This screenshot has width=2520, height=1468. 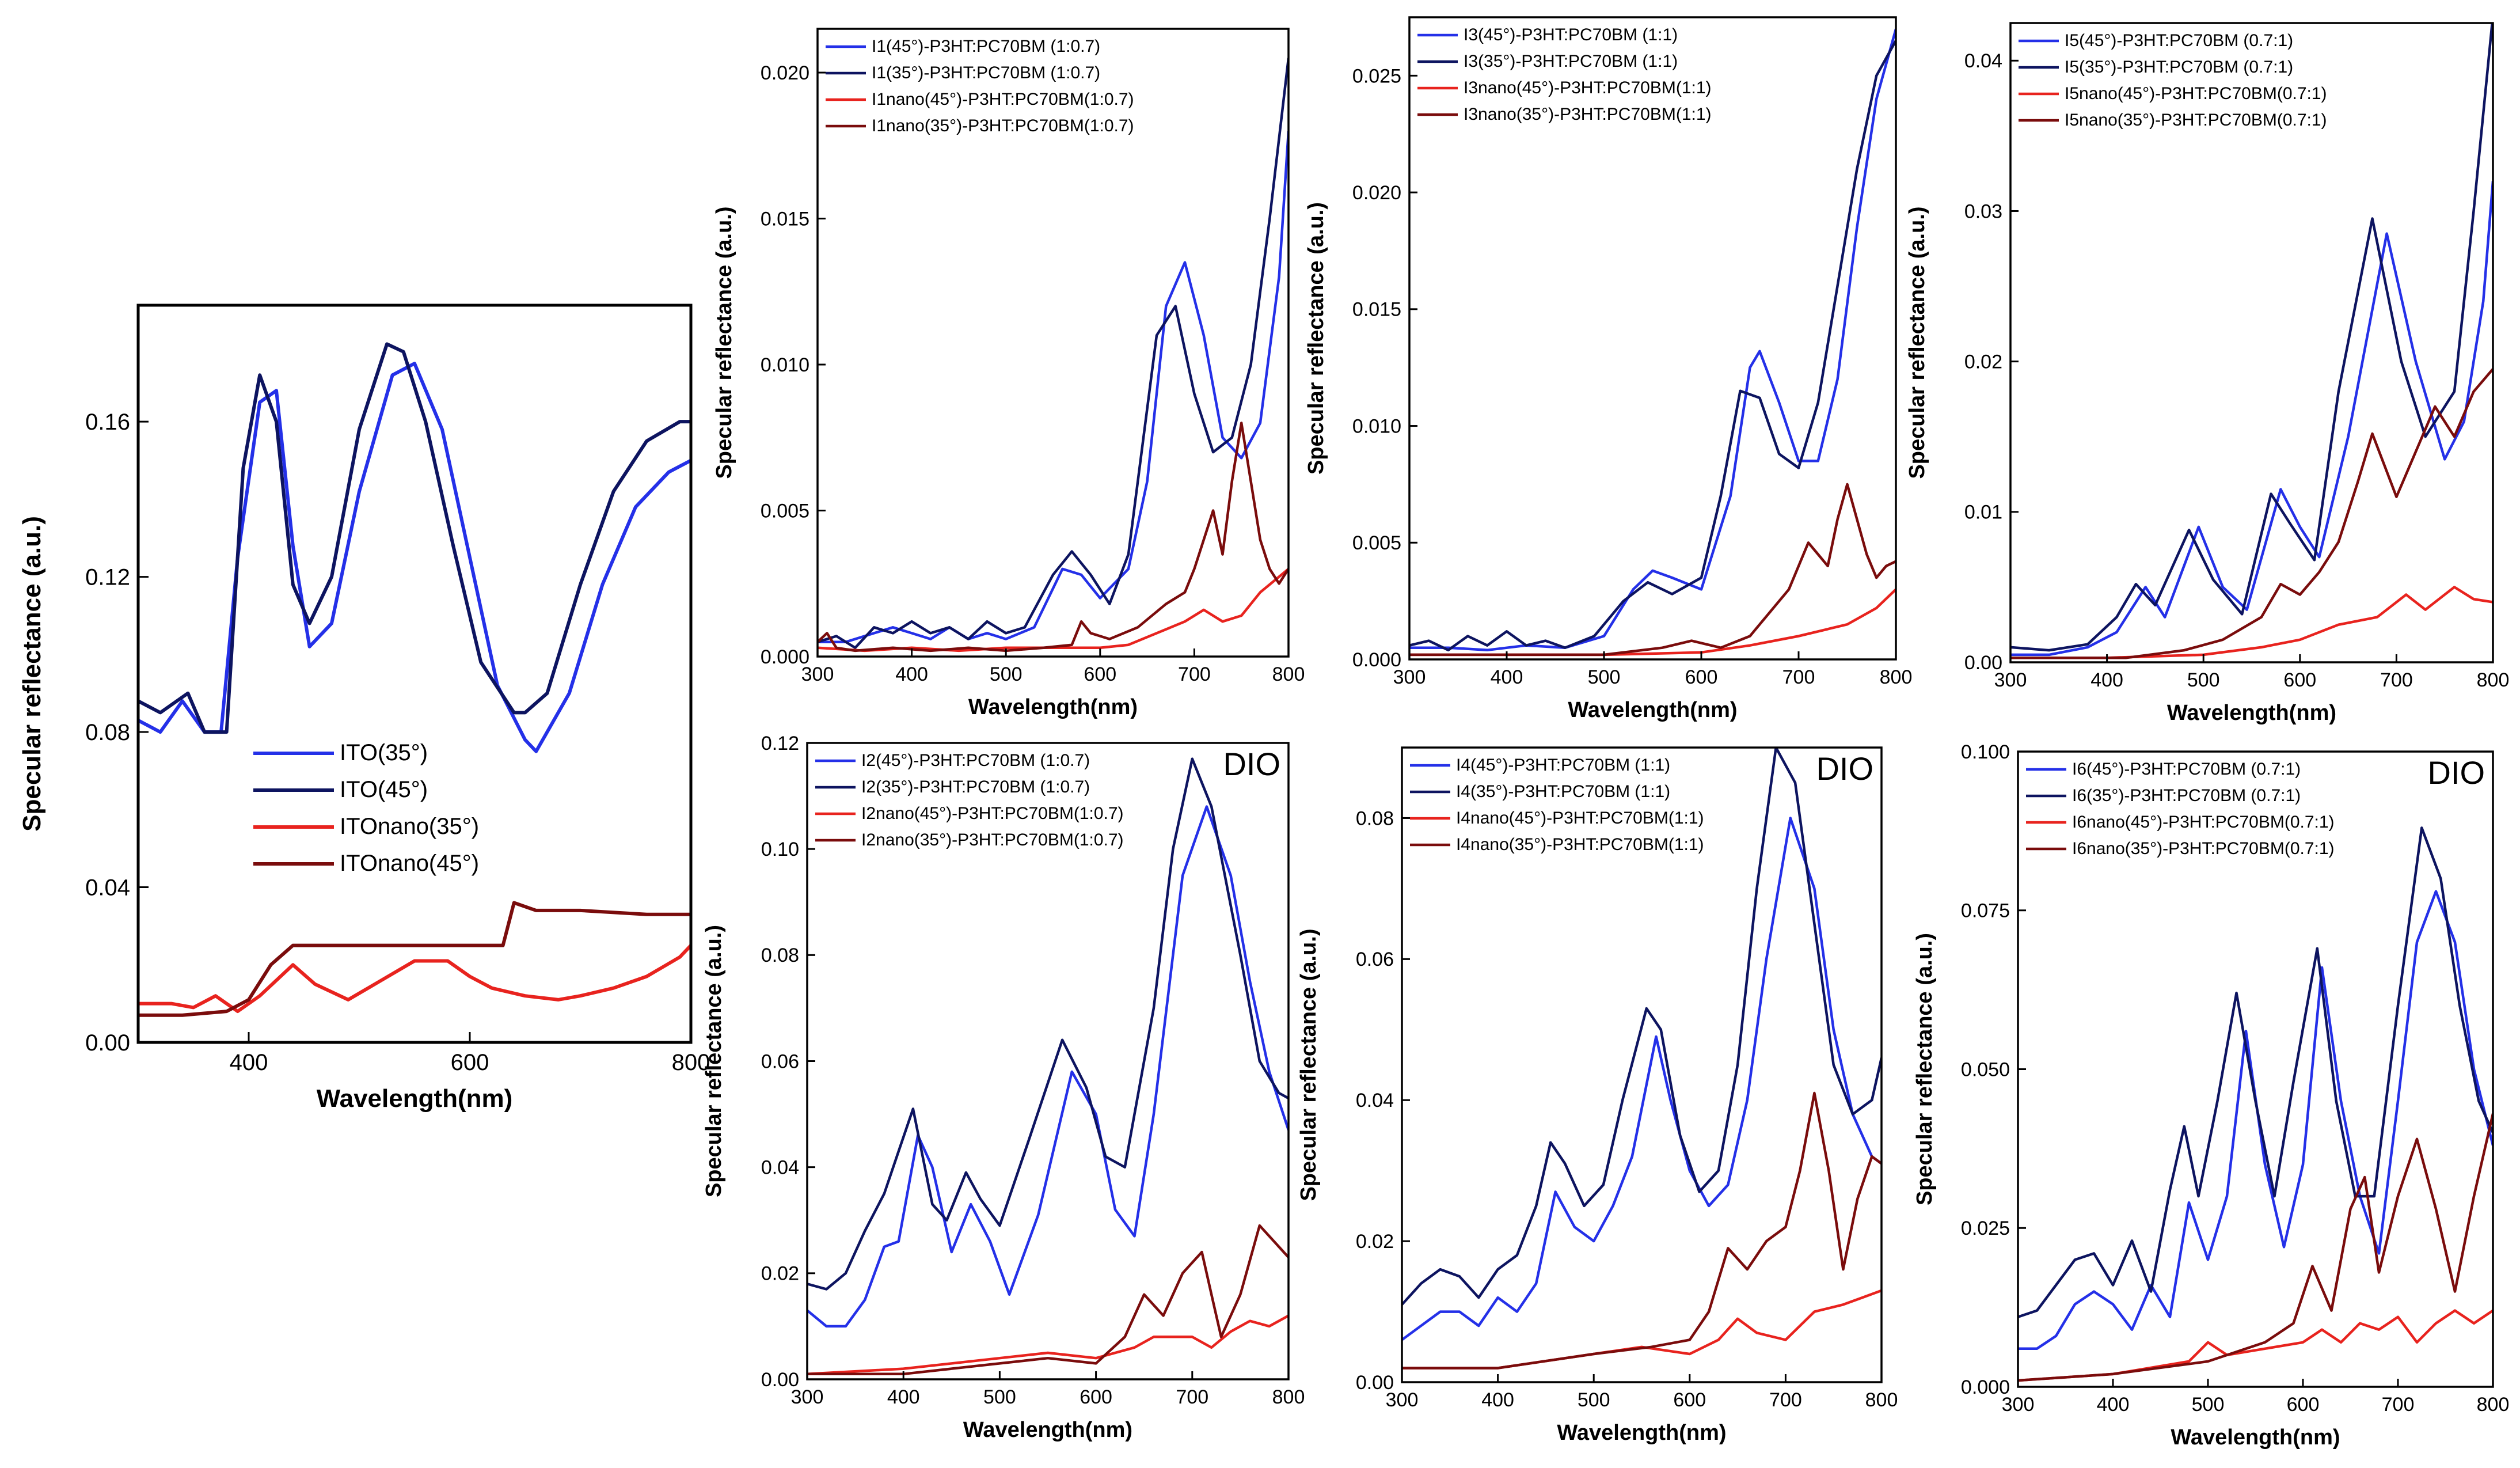 I want to click on legend-label: I3nano(35°)-P3HT:PC70BM(1:1), so click(x=1588, y=114).